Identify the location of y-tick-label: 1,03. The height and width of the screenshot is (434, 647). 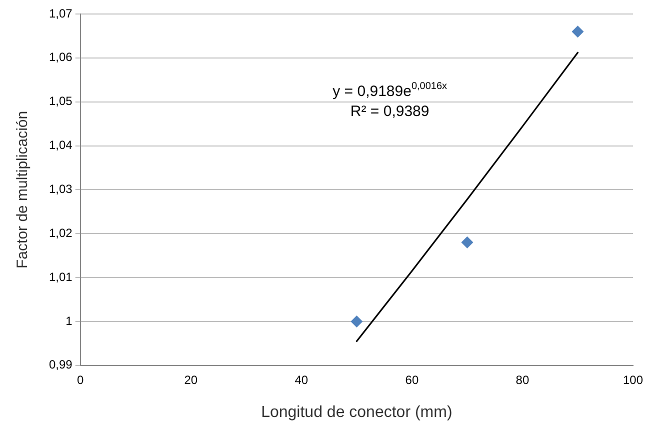
(60, 189).